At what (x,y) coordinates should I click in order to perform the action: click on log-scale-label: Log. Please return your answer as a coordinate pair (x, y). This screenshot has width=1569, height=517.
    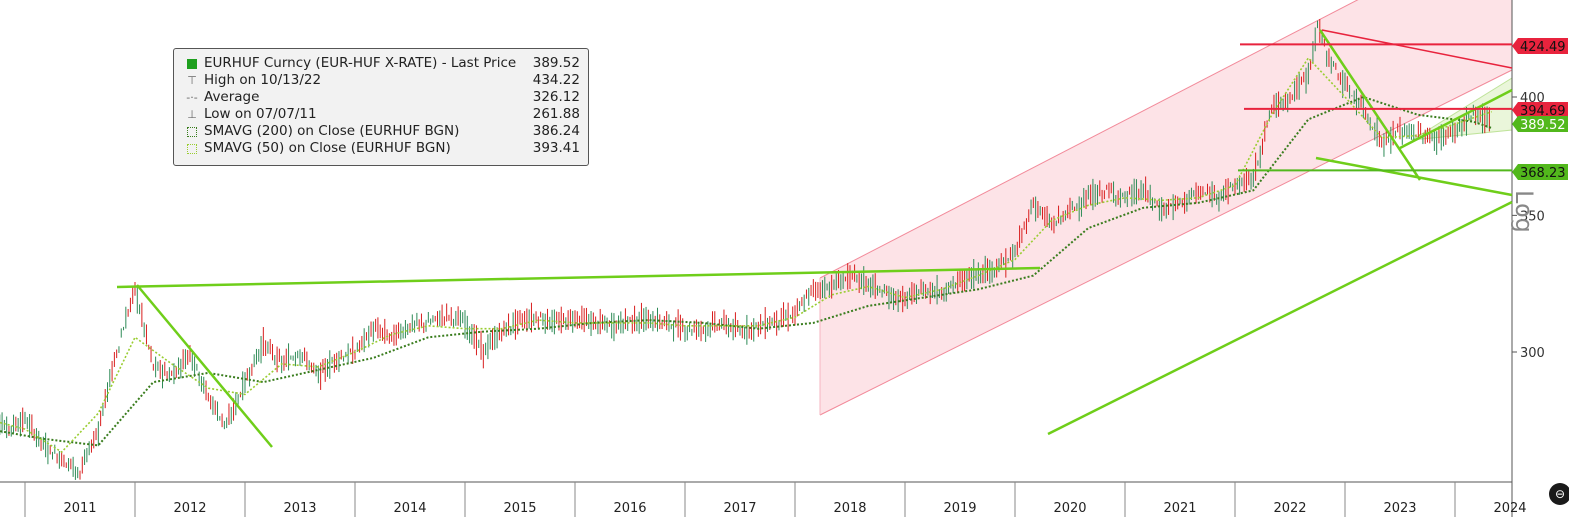
    Looking at the image, I should click on (1524, 211).